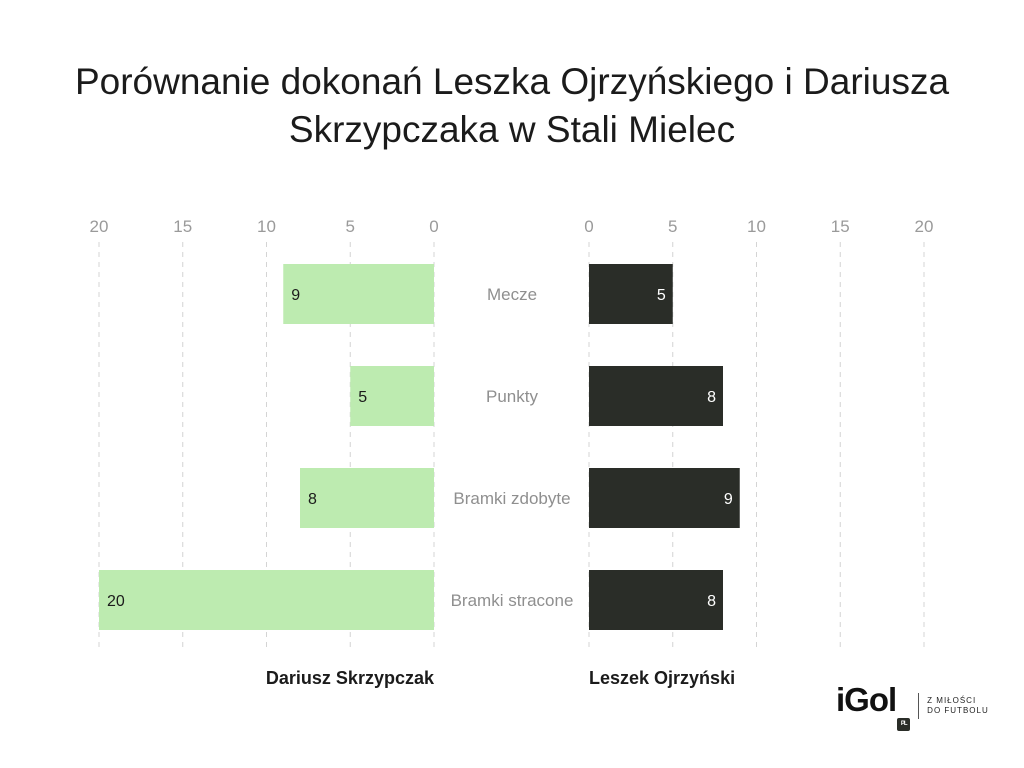 The width and height of the screenshot is (1024, 768). I want to click on tick-label-left-5: 5, so click(350, 226).